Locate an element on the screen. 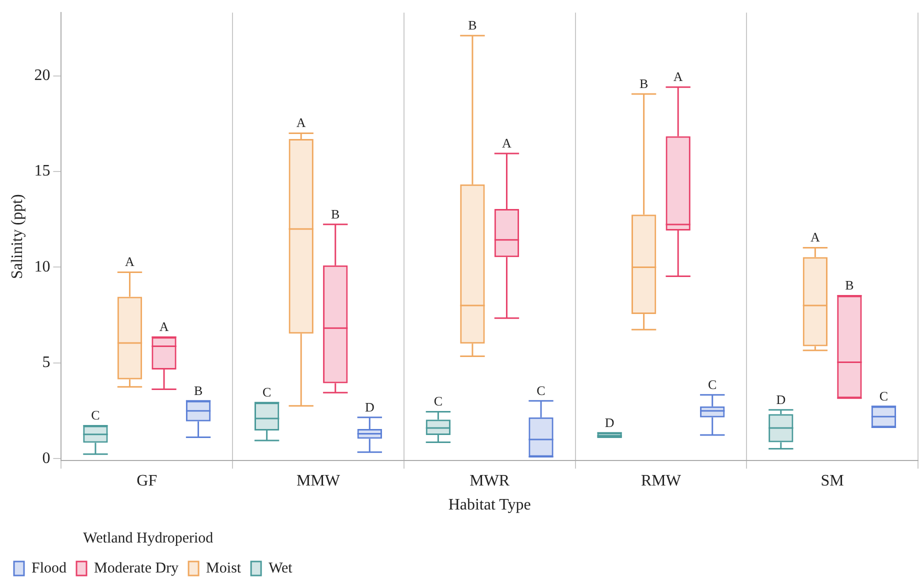 The height and width of the screenshot is (586, 920). legend-title: Wetland Hydroperiod is located at coordinates (148, 538).